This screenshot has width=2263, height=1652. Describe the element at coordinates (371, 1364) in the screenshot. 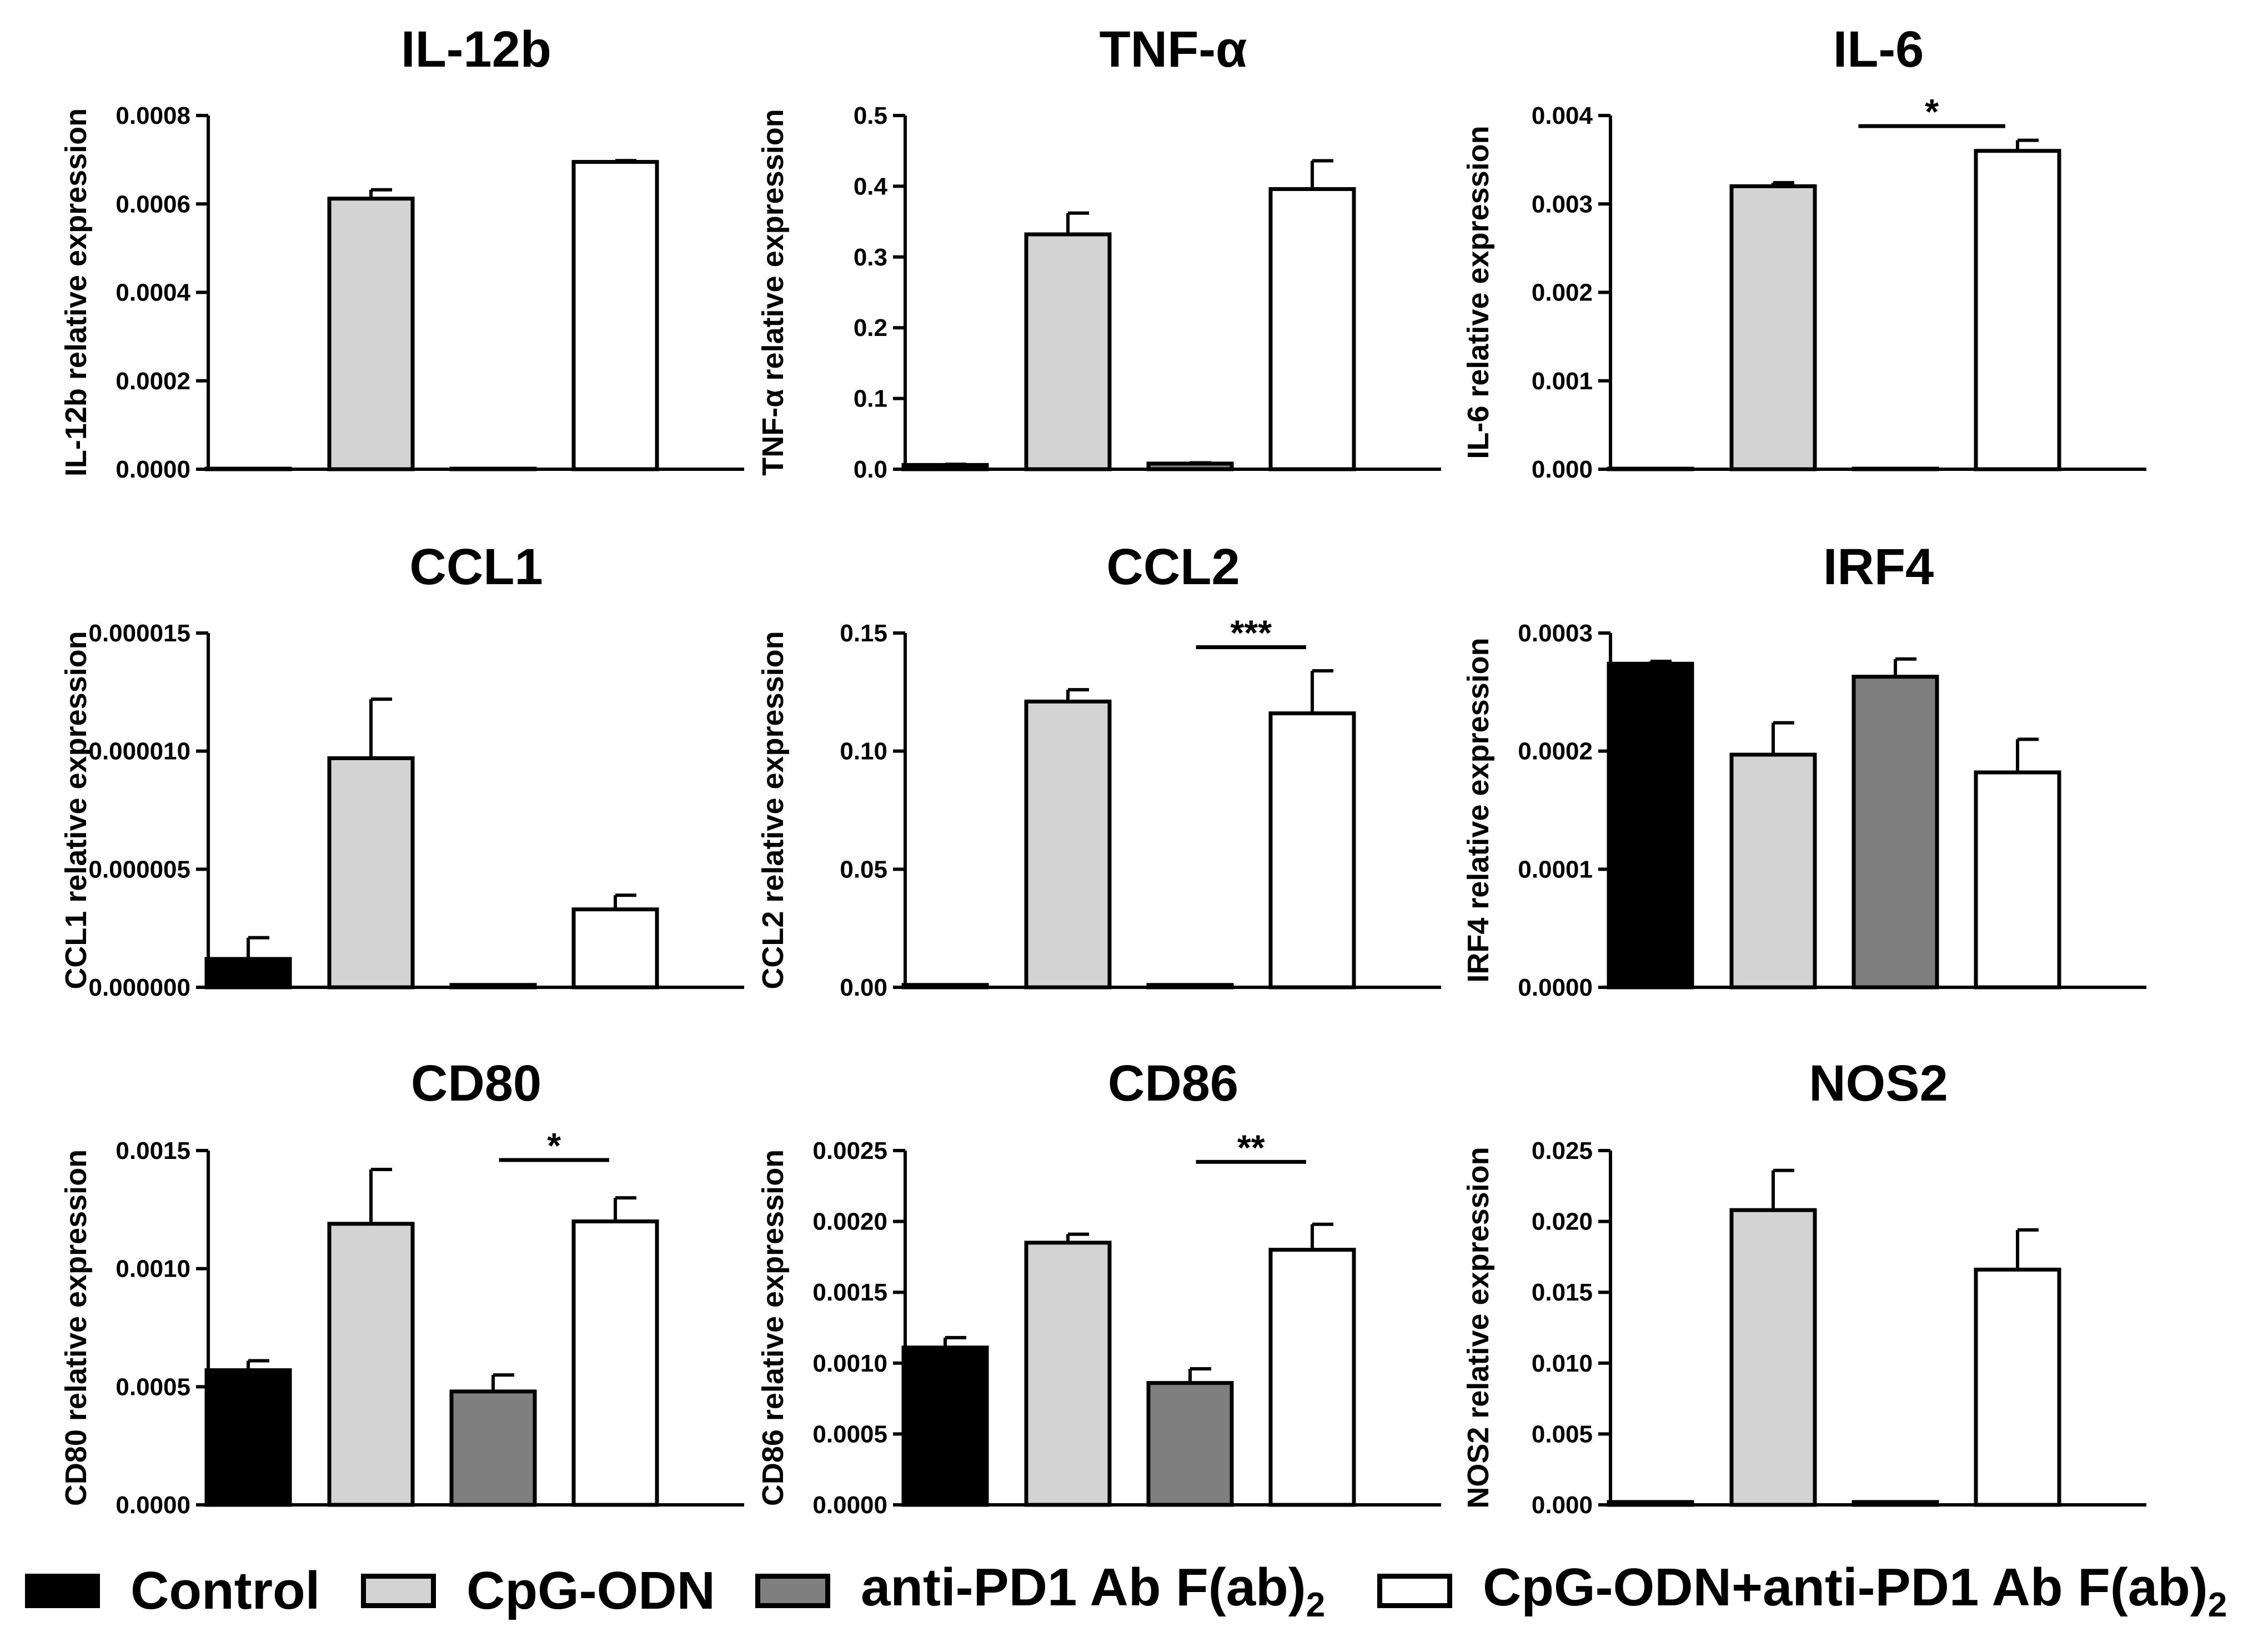

I see `bar-cd80-cpg-odn` at that location.